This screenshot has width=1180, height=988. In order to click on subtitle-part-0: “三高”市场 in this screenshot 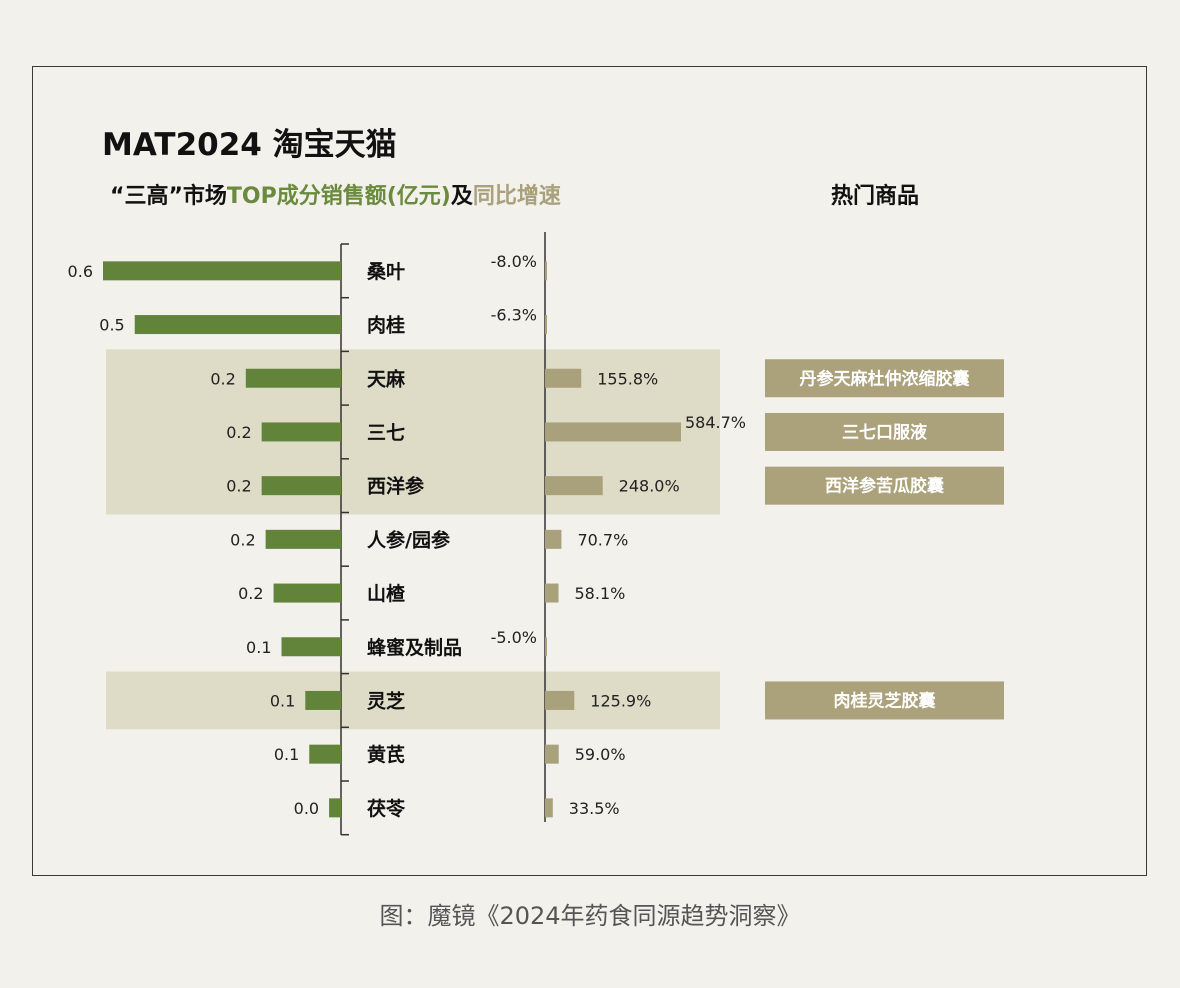, I will do `click(168, 196)`.